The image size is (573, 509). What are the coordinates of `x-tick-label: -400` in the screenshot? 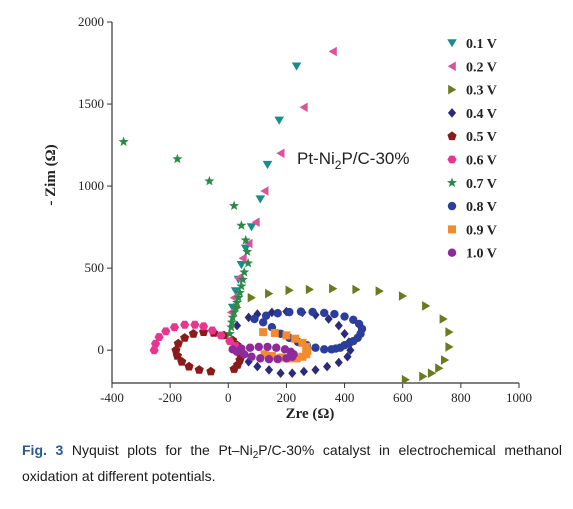 It's located at (112, 397).